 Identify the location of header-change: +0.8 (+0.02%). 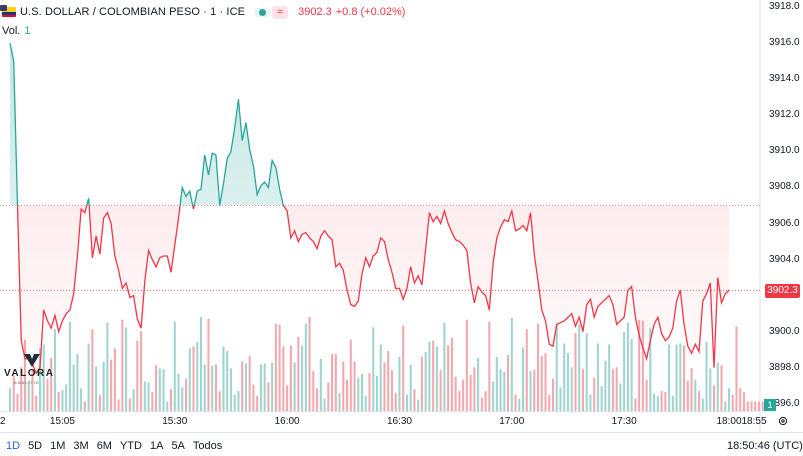
(370, 12).